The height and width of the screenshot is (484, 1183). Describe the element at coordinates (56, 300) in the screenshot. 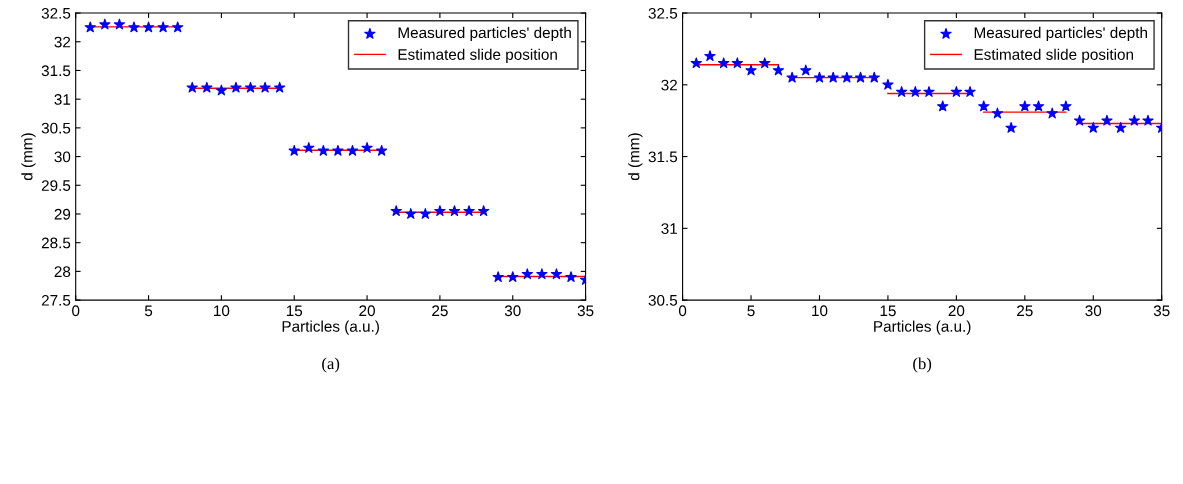

I see `y-tick-label: 27.5` at that location.